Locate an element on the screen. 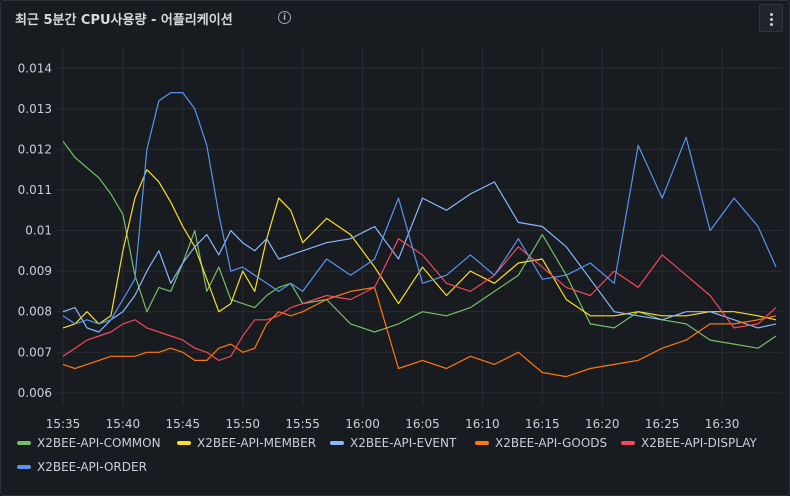 This screenshot has height=496, width=790. y-tick-label: 0.006 is located at coordinates (35, 393).